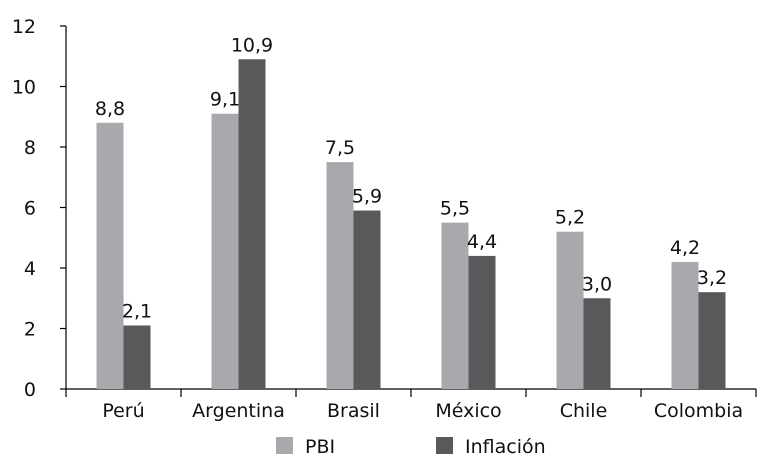 The height and width of the screenshot is (470, 764). What do you see at coordinates (30, 269) in the screenshot?
I see `y-tick-label: 4` at bounding box center [30, 269].